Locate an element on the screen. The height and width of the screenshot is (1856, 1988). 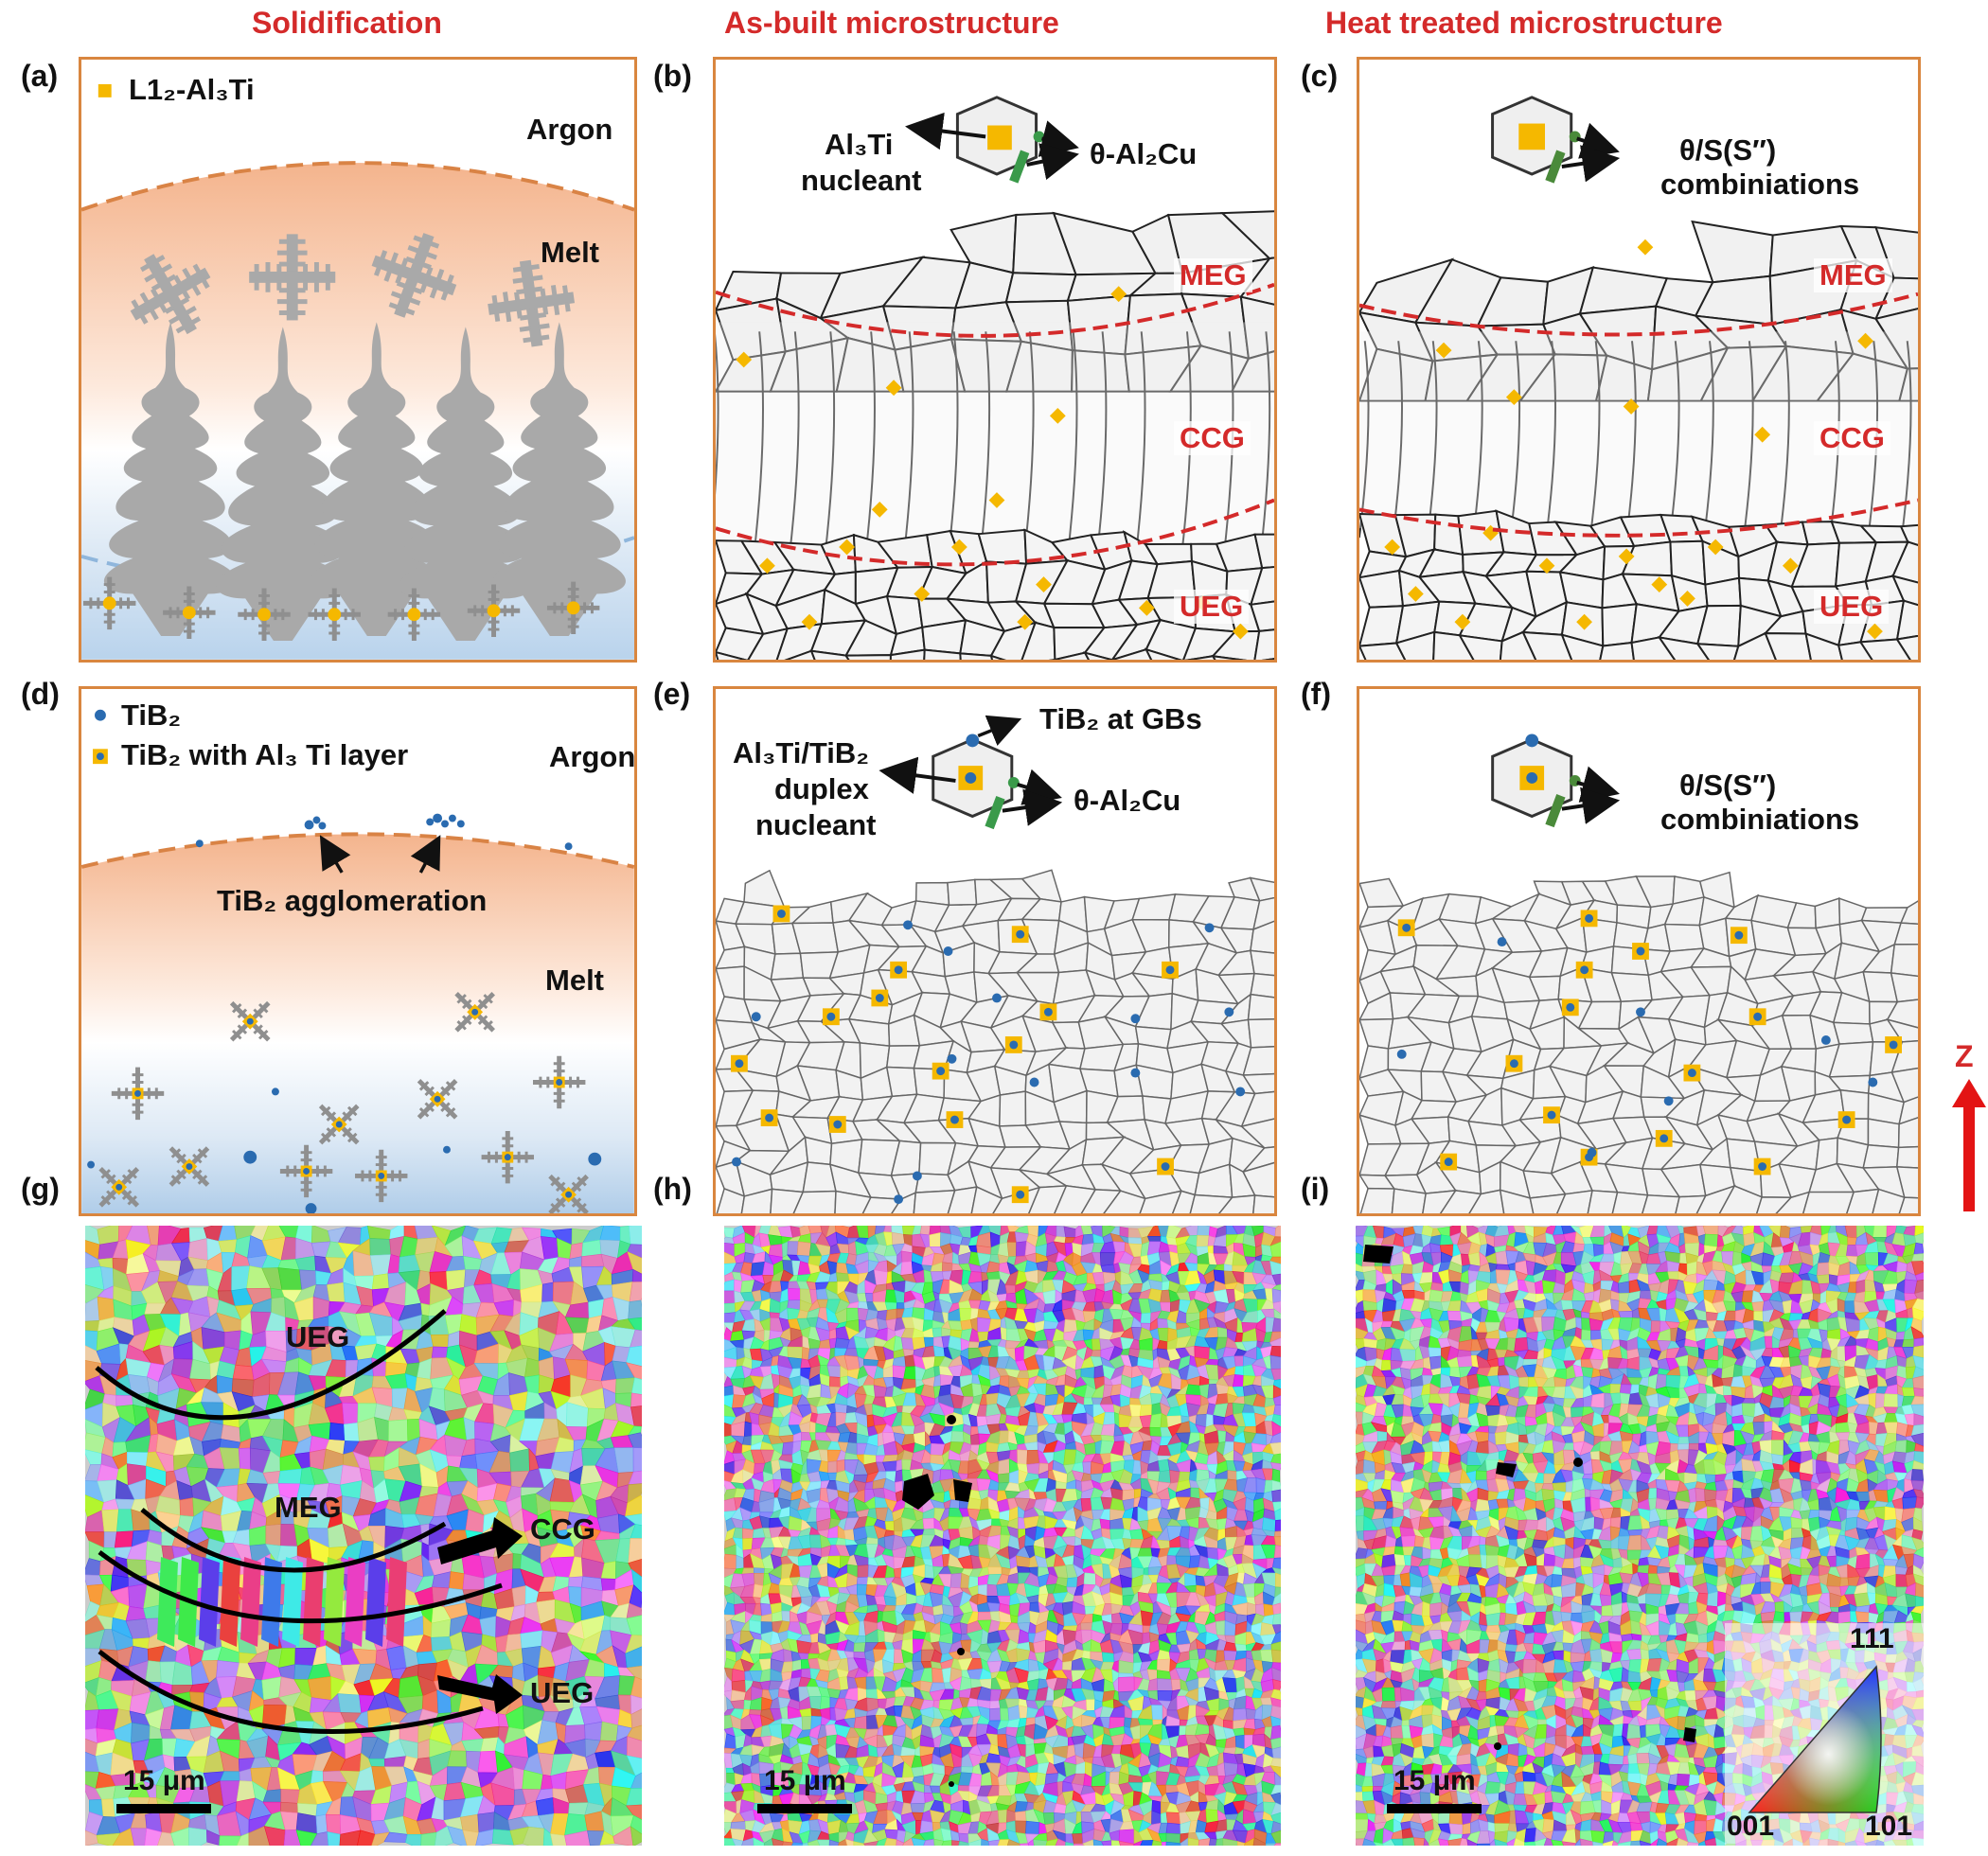
panel-b-nucleant-line2: nucleant is located at coordinates (861, 180).